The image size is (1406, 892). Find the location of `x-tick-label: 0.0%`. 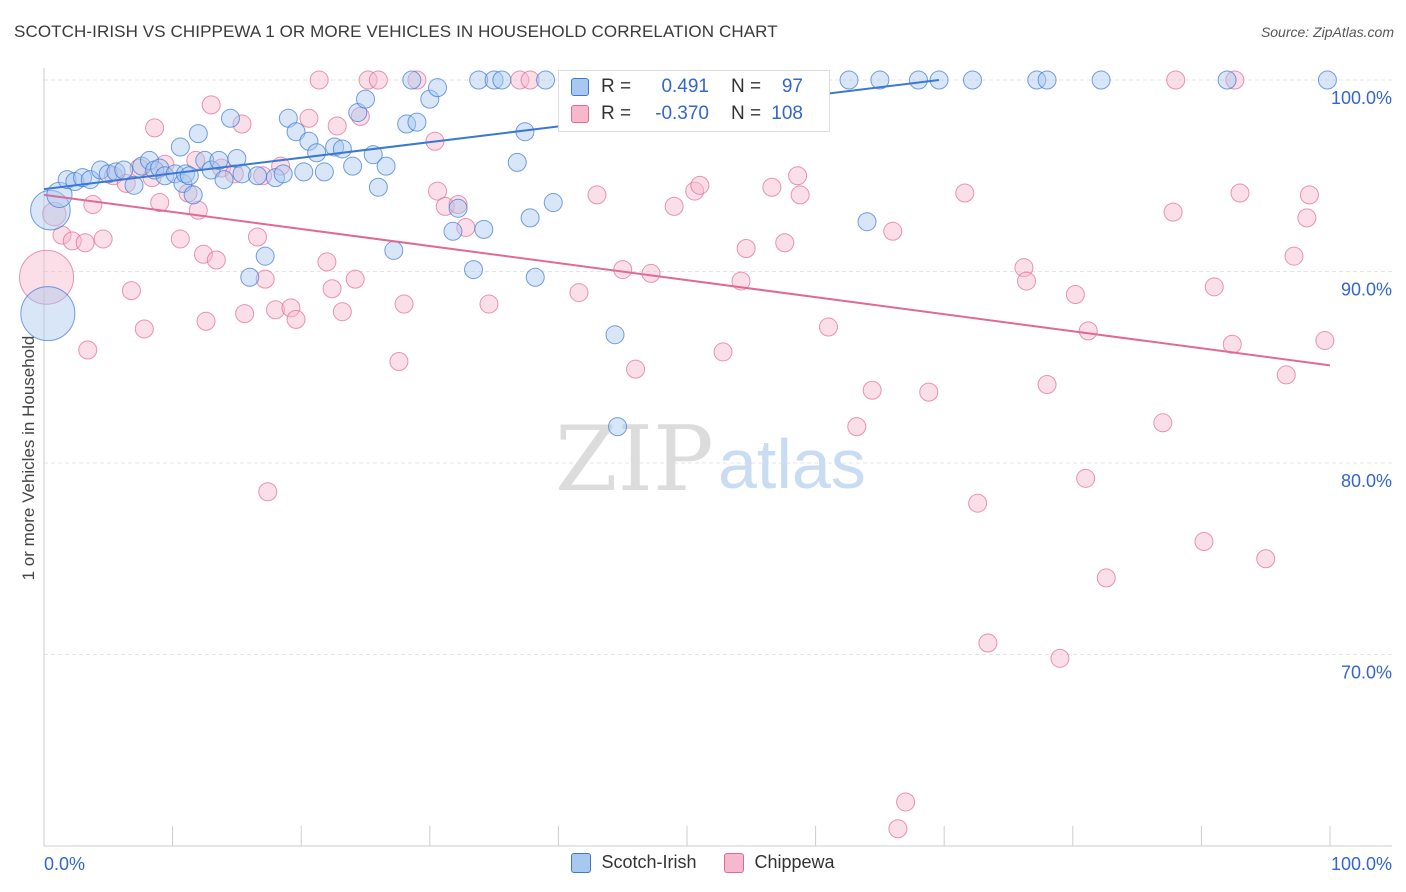

x-tick-label: 0.0% is located at coordinates (64, 864).